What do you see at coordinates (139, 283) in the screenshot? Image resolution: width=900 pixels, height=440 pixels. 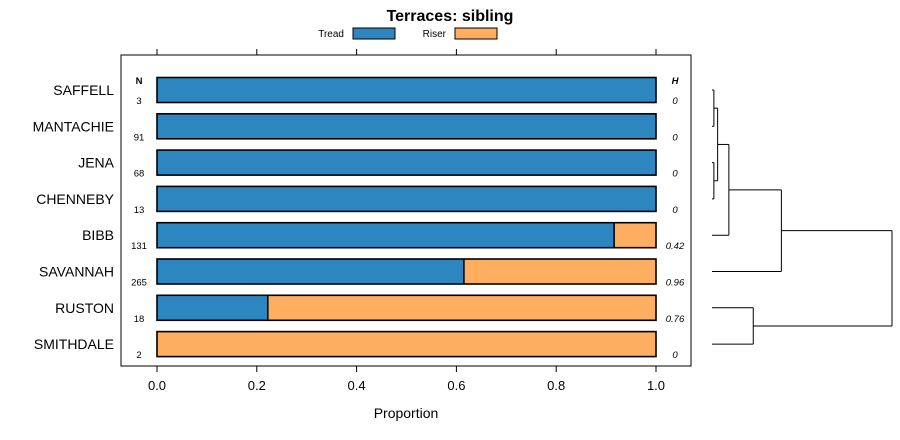 I see `row-n-value: 265` at bounding box center [139, 283].